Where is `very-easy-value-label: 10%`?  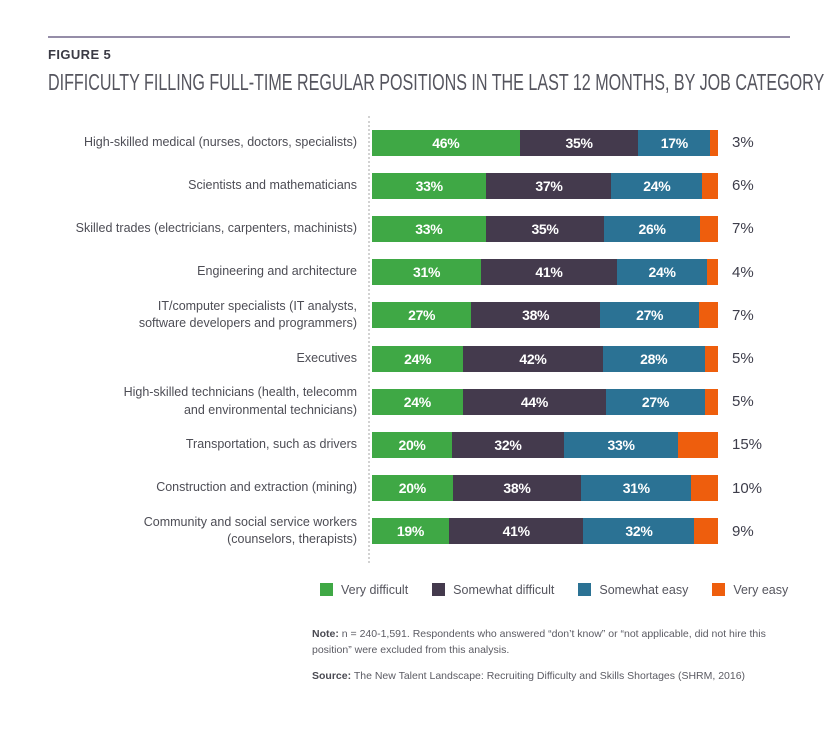
very-easy-value-label: 10% is located at coordinates (747, 488).